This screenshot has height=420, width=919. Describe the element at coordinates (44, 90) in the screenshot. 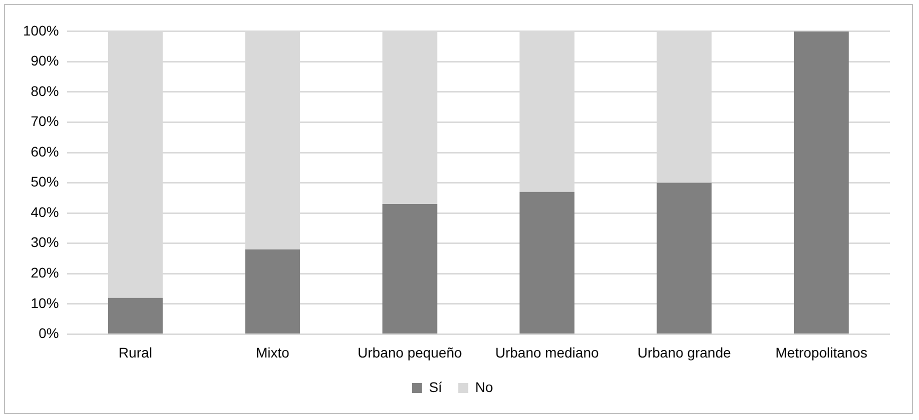

I see `y-tick-label: 80%` at that location.